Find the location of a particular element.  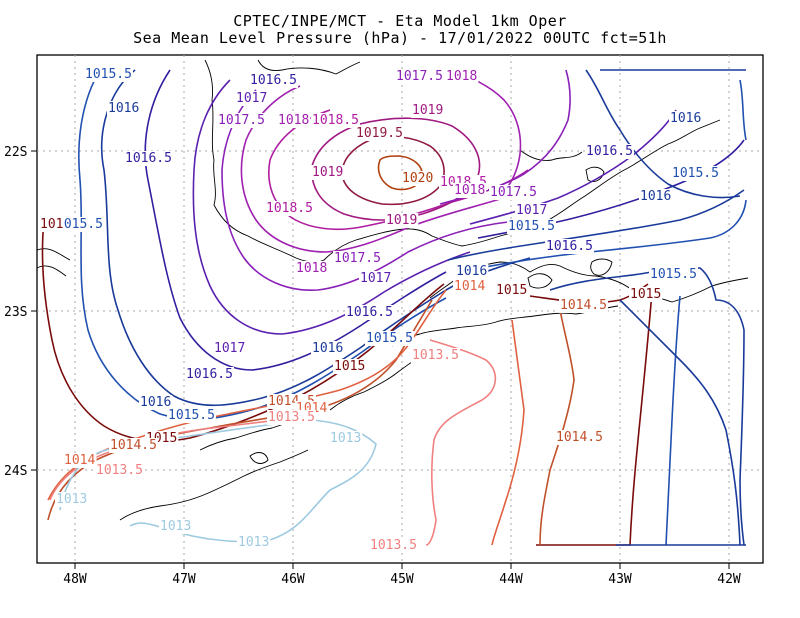

x-tick-label: 42W is located at coordinates (729, 579).